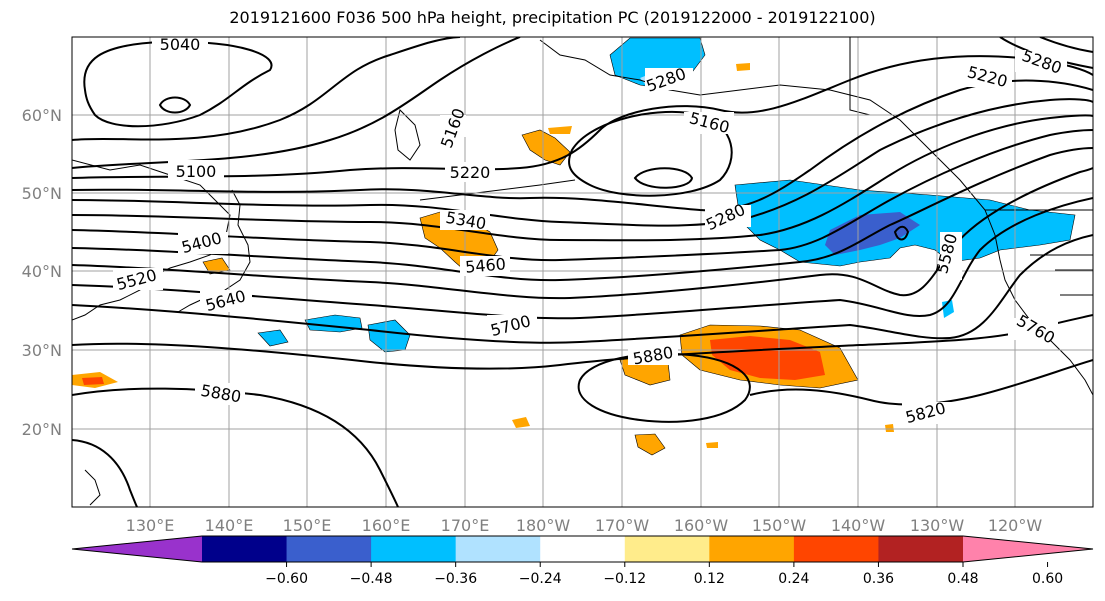 The height and width of the screenshot is (601, 1105). I want to click on colorbar-tick-label: 0.48, so click(962, 579).